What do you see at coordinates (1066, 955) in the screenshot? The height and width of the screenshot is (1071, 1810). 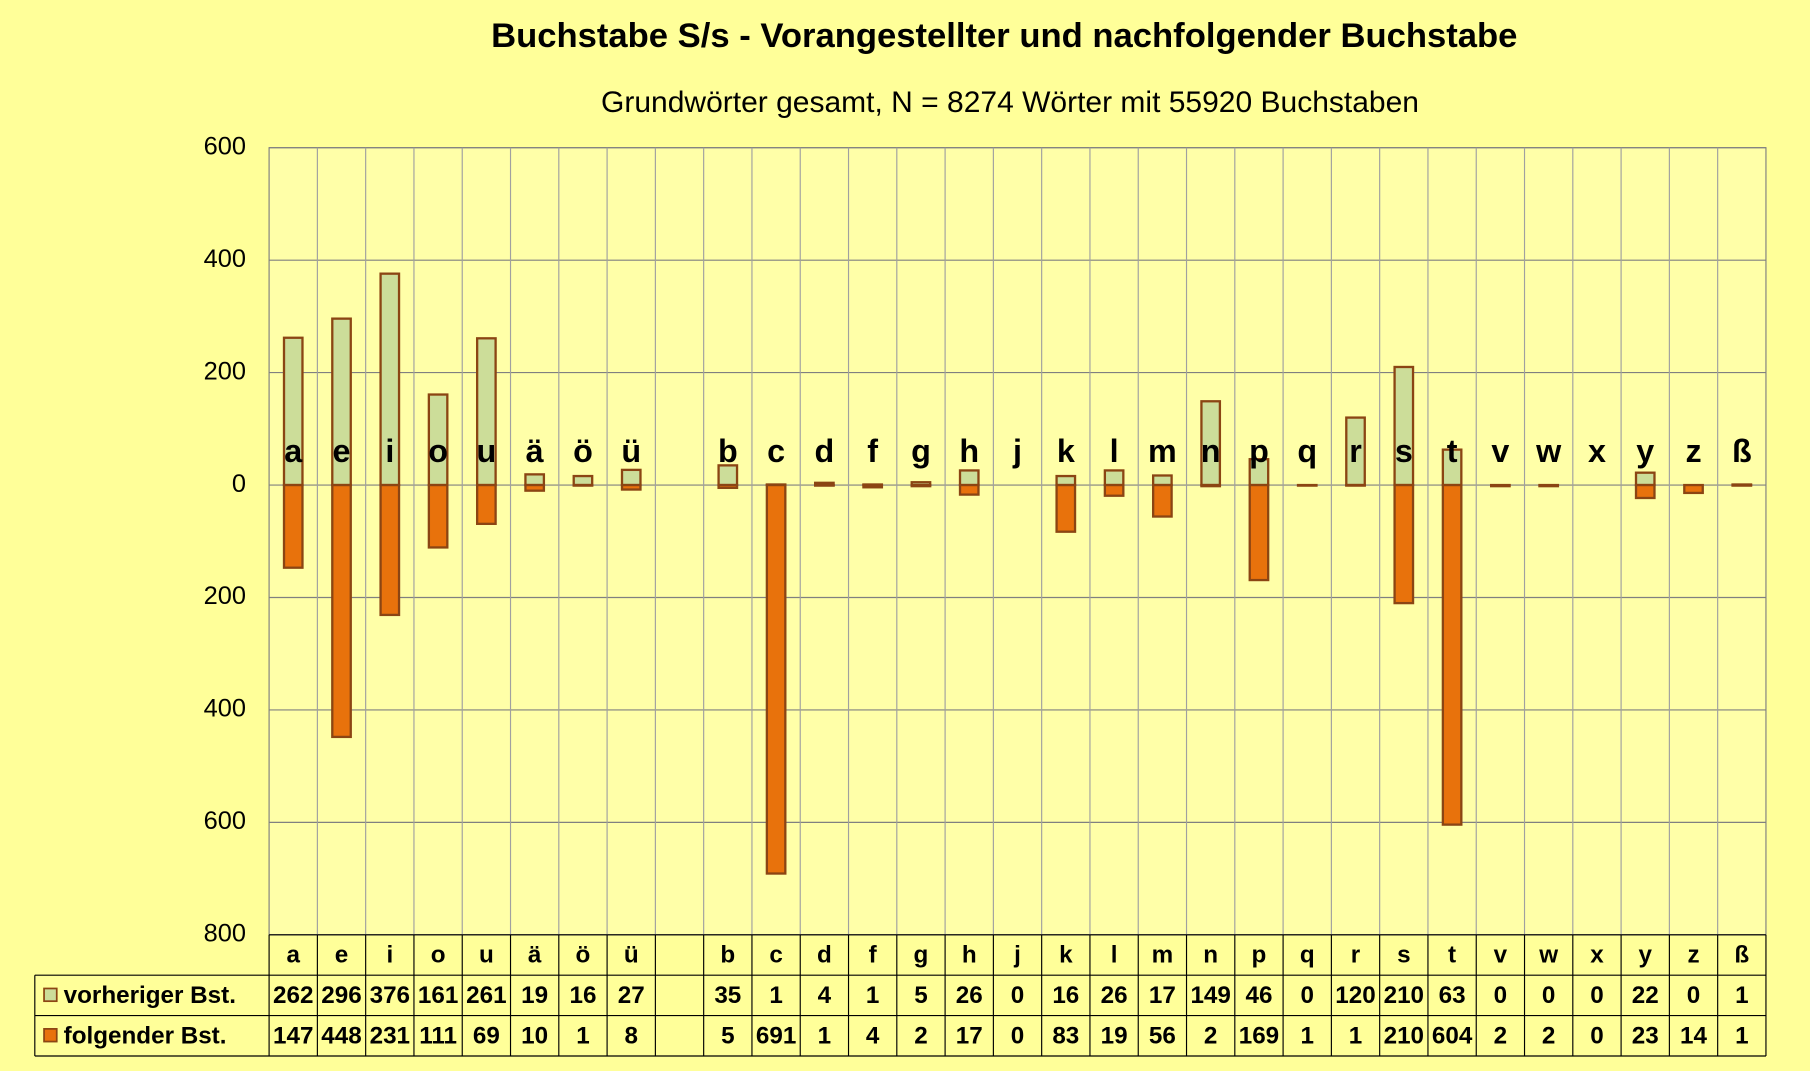 I see `x-tick-label: k` at bounding box center [1066, 955].